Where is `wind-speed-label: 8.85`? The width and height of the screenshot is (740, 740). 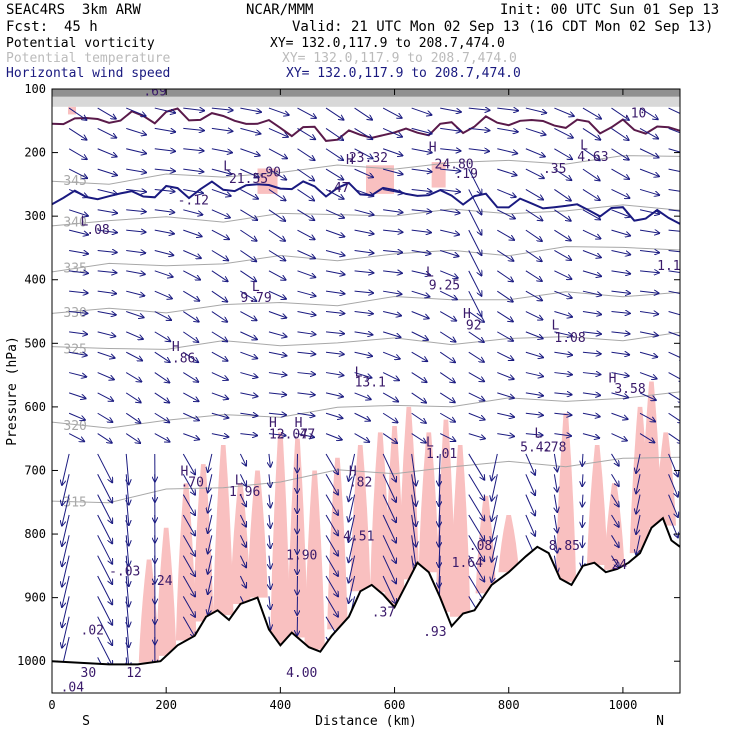
wind-speed-label: 8.85 is located at coordinates (564, 546).